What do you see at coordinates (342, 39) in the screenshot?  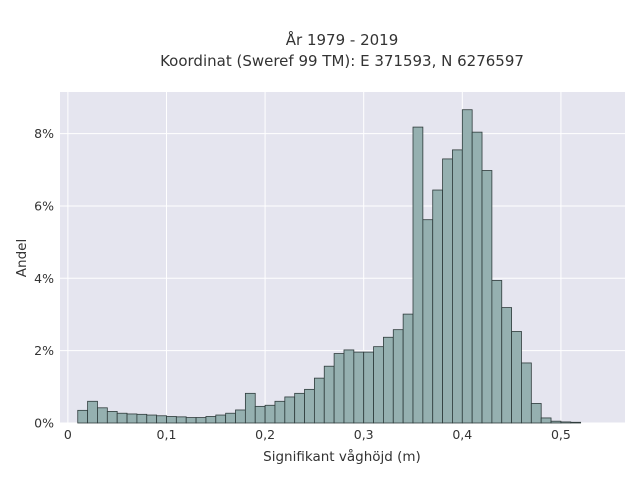 I see `chart-title-line-1: År 1979 - 2019` at bounding box center [342, 39].